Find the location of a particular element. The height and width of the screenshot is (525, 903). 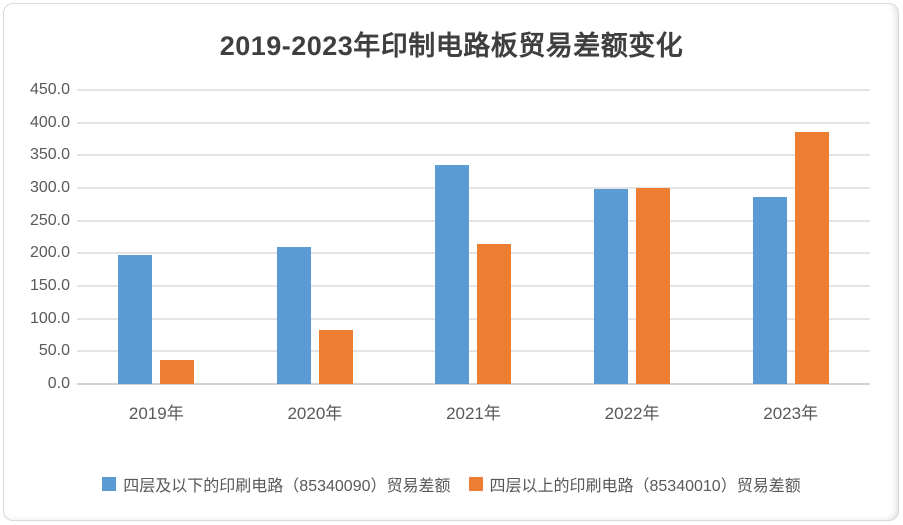

x-axis-label: 2020年 is located at coordinates (315, 413).